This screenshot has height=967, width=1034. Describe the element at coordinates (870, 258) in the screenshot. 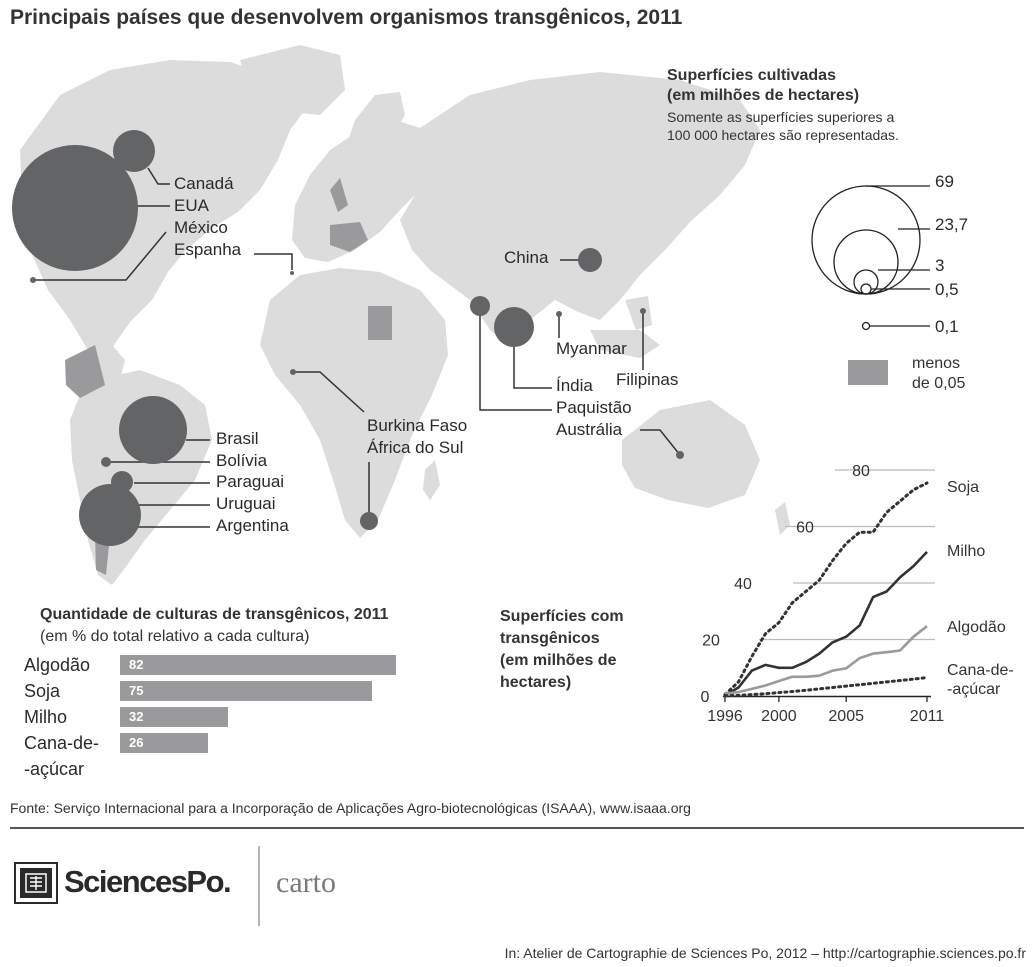

I see `size-legend-circles` at that location.